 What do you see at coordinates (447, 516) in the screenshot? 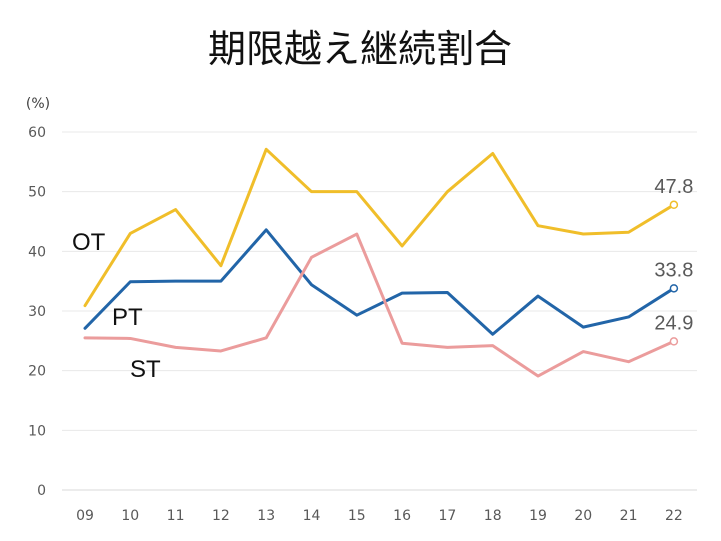
I see `x-tick-label: 17` at bounding box center [447, 516].